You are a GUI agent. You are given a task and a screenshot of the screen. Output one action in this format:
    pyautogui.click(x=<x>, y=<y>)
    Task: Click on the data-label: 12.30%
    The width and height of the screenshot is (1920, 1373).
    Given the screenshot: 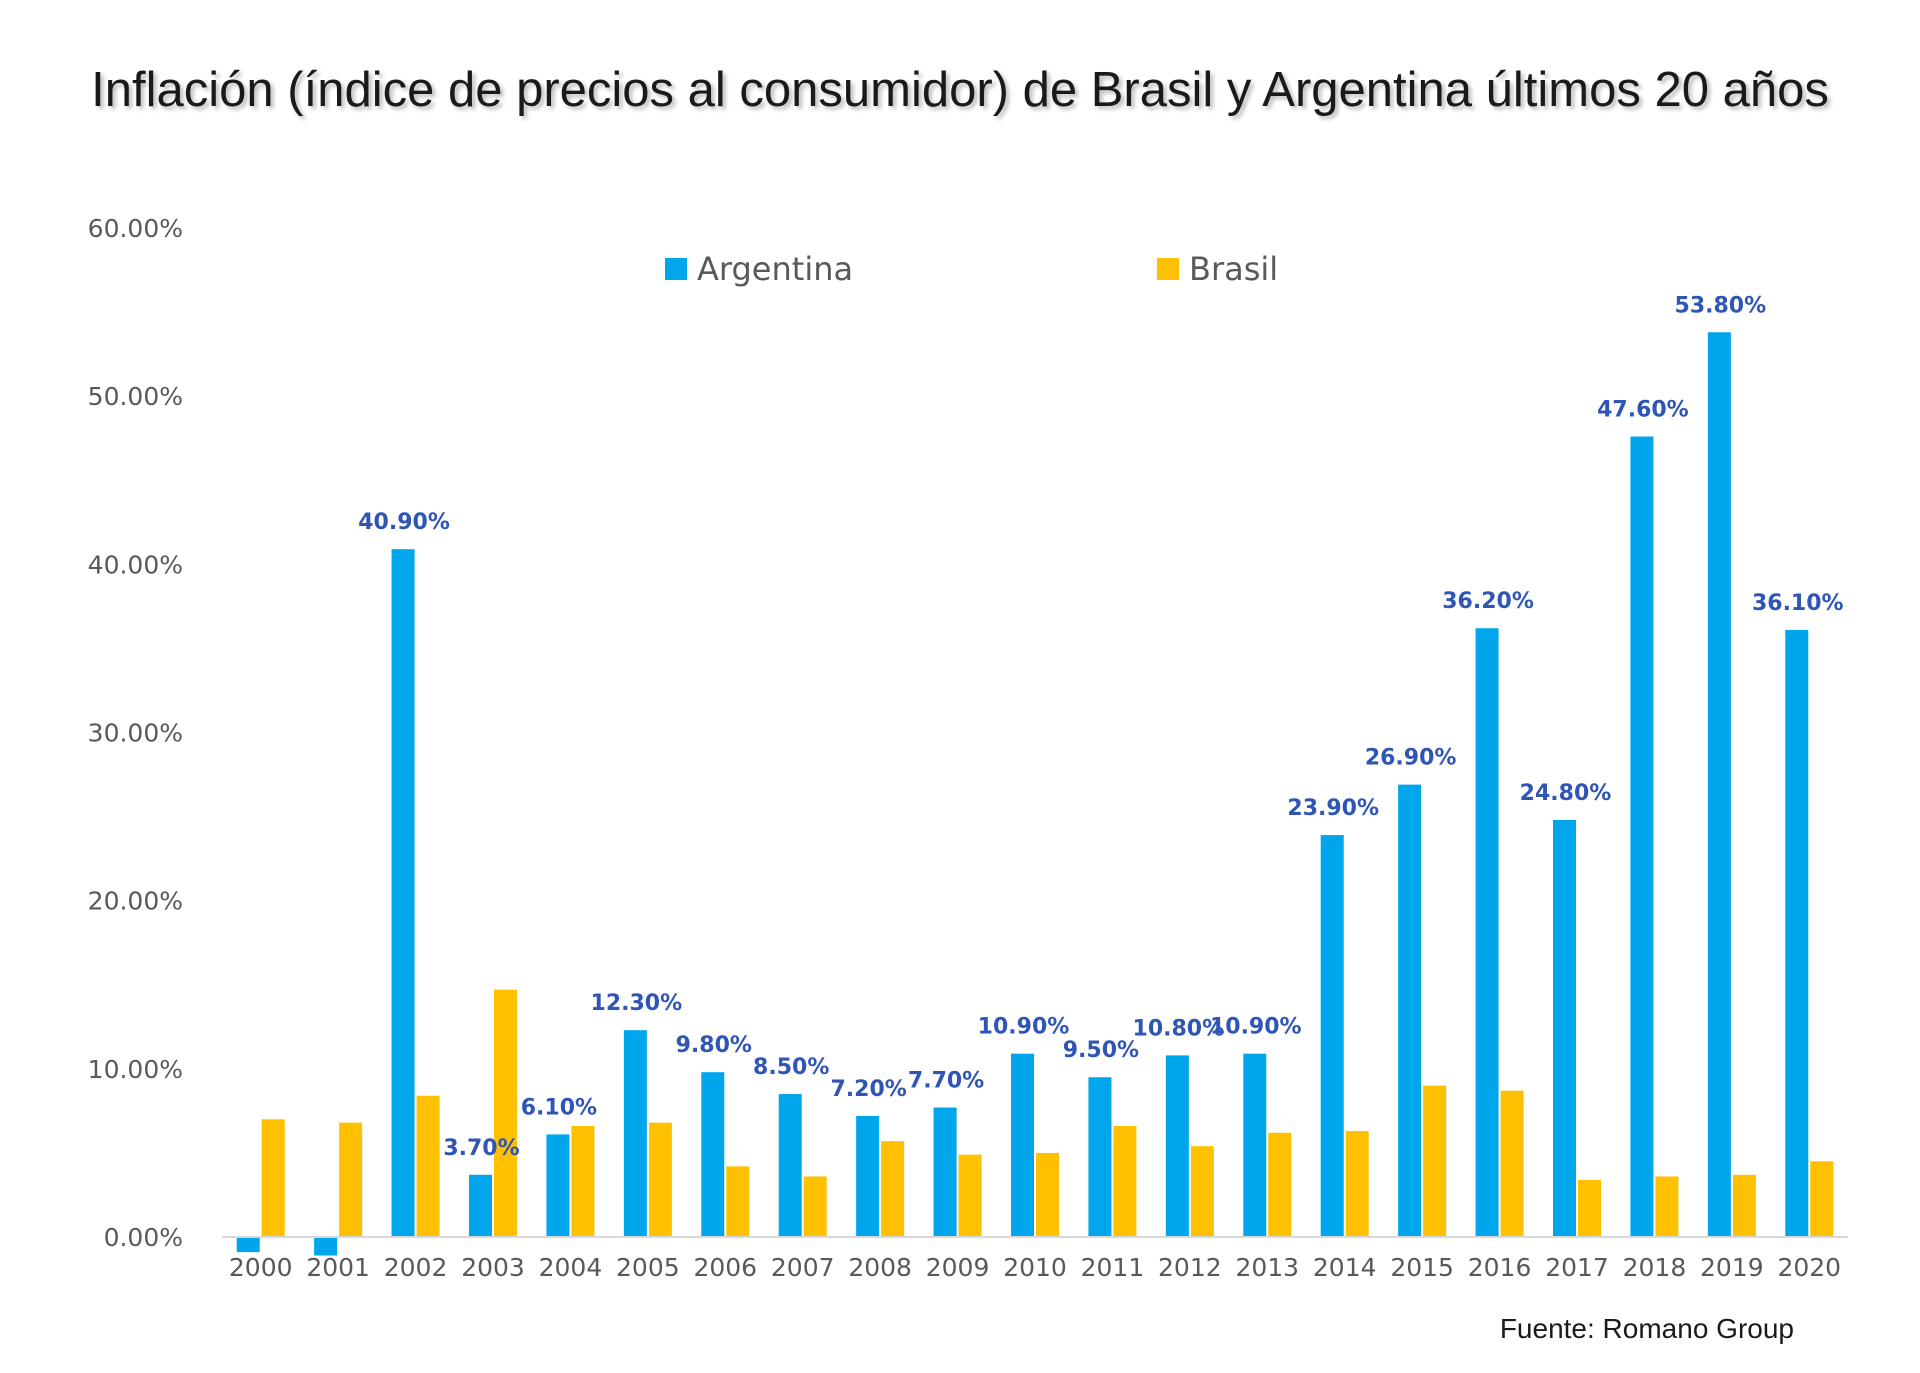 What is the action you would take?
    pyautogui.click(x=637, y=1003)
    